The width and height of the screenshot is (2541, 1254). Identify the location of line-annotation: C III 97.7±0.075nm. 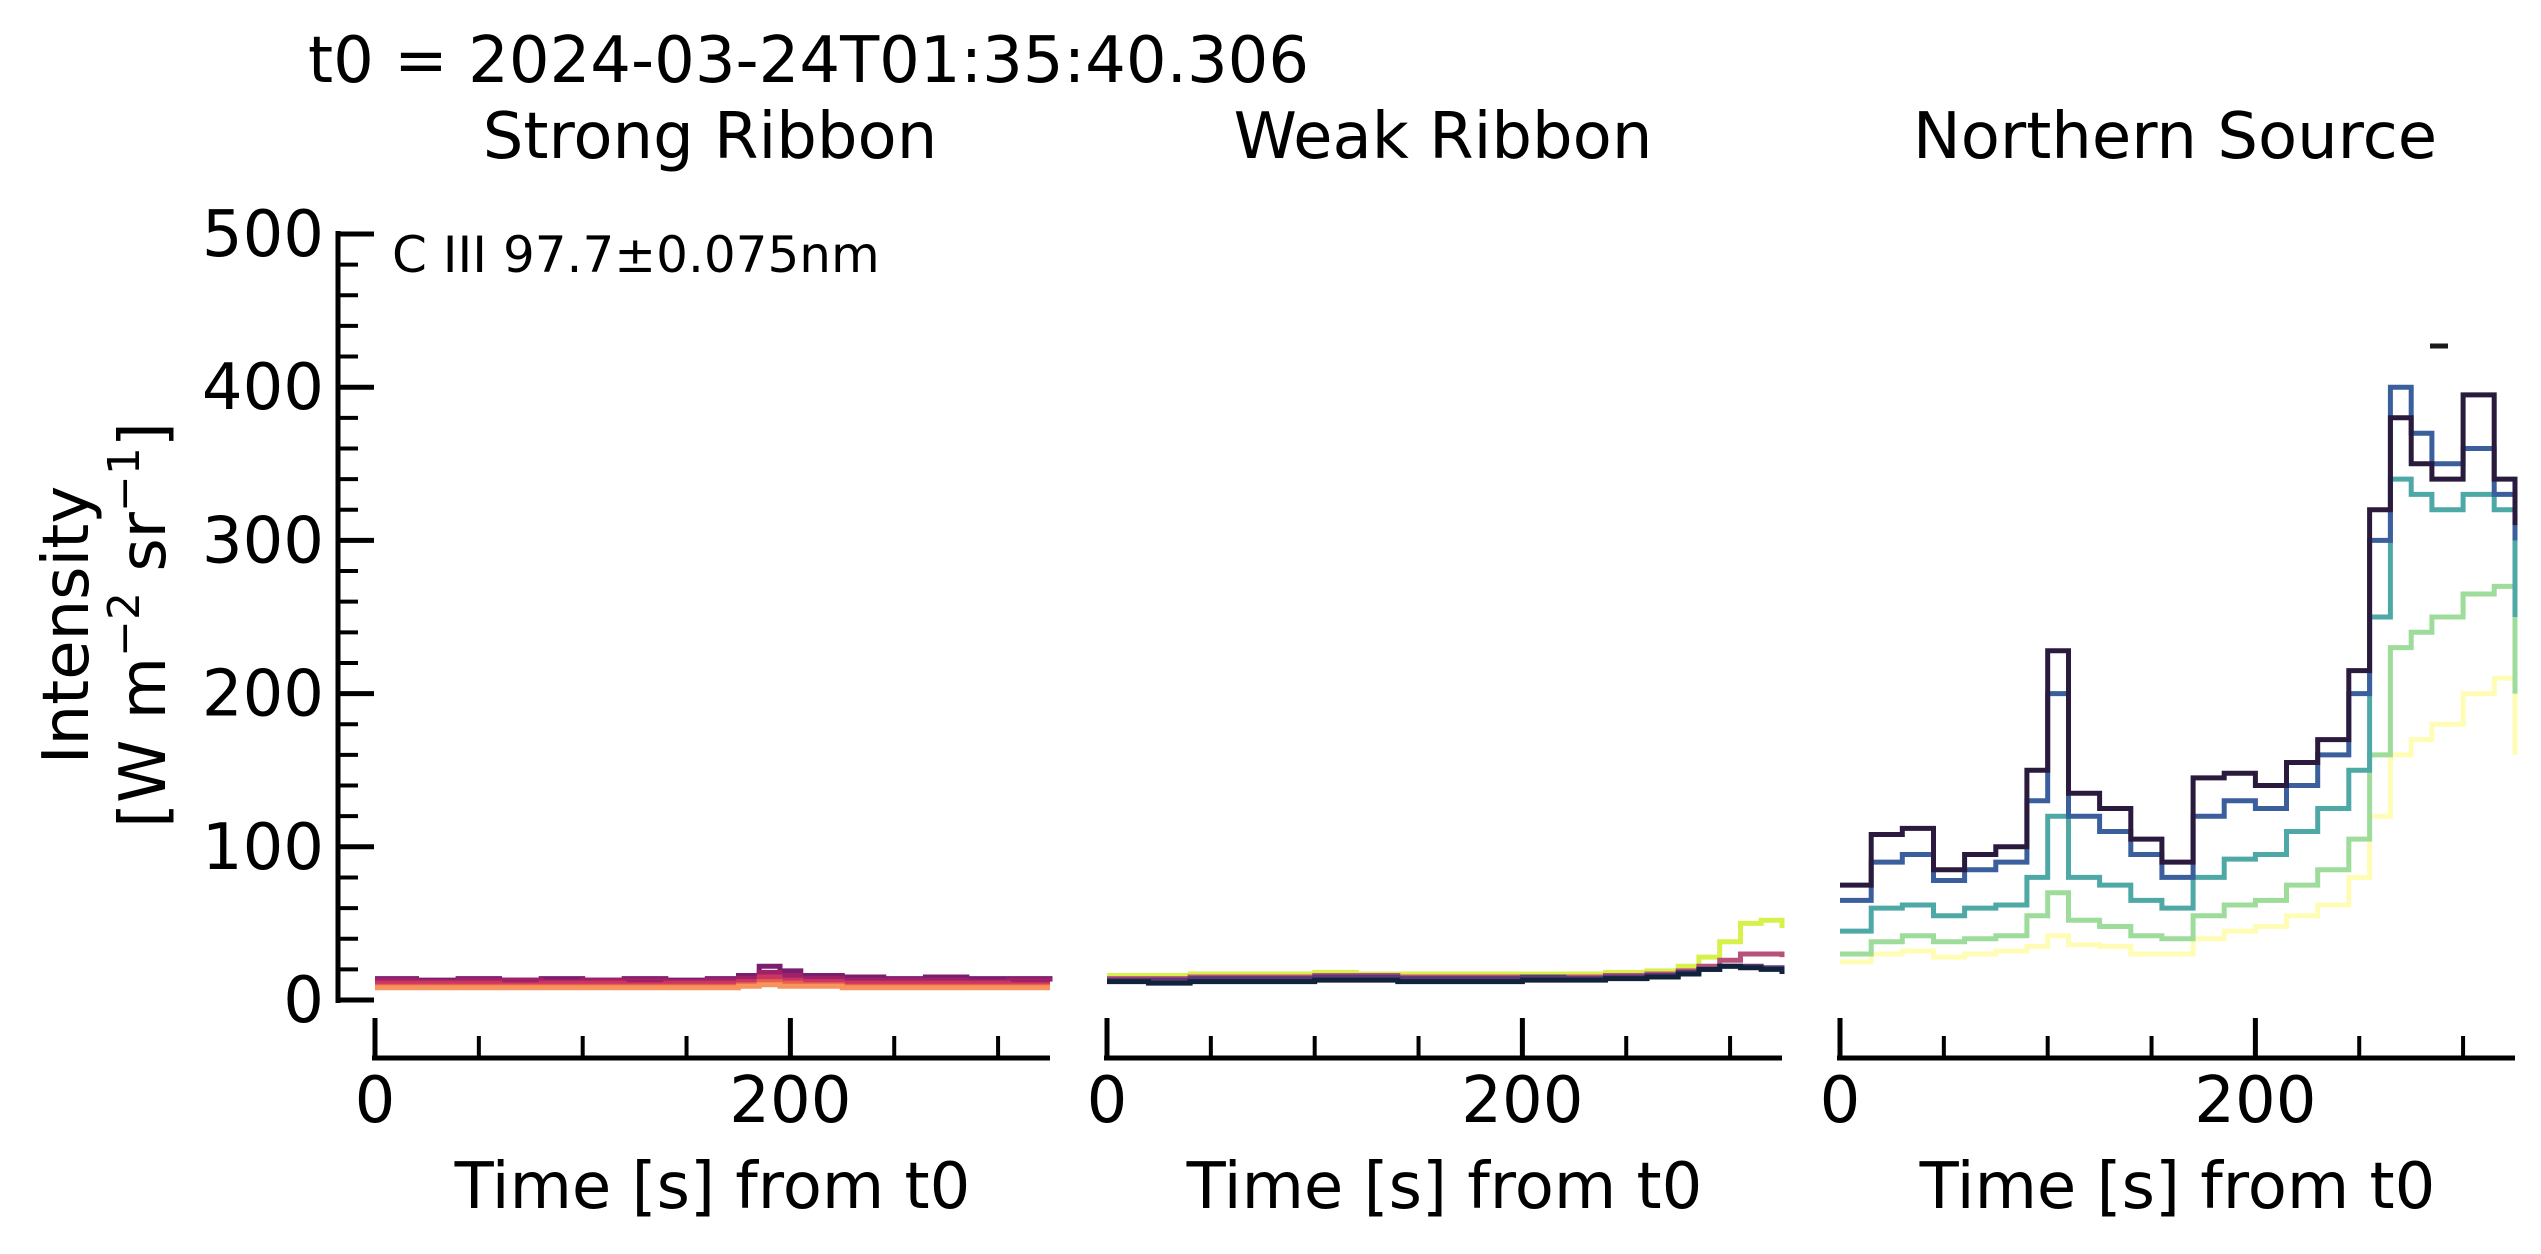
(636, 255).